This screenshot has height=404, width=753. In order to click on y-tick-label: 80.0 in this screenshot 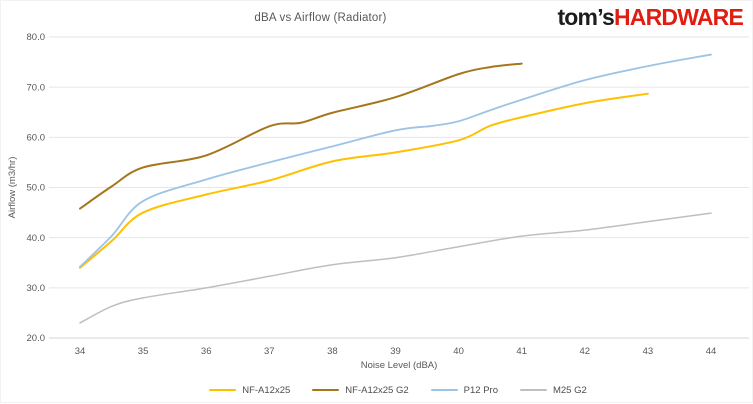, I will do `click(36, 37)`.